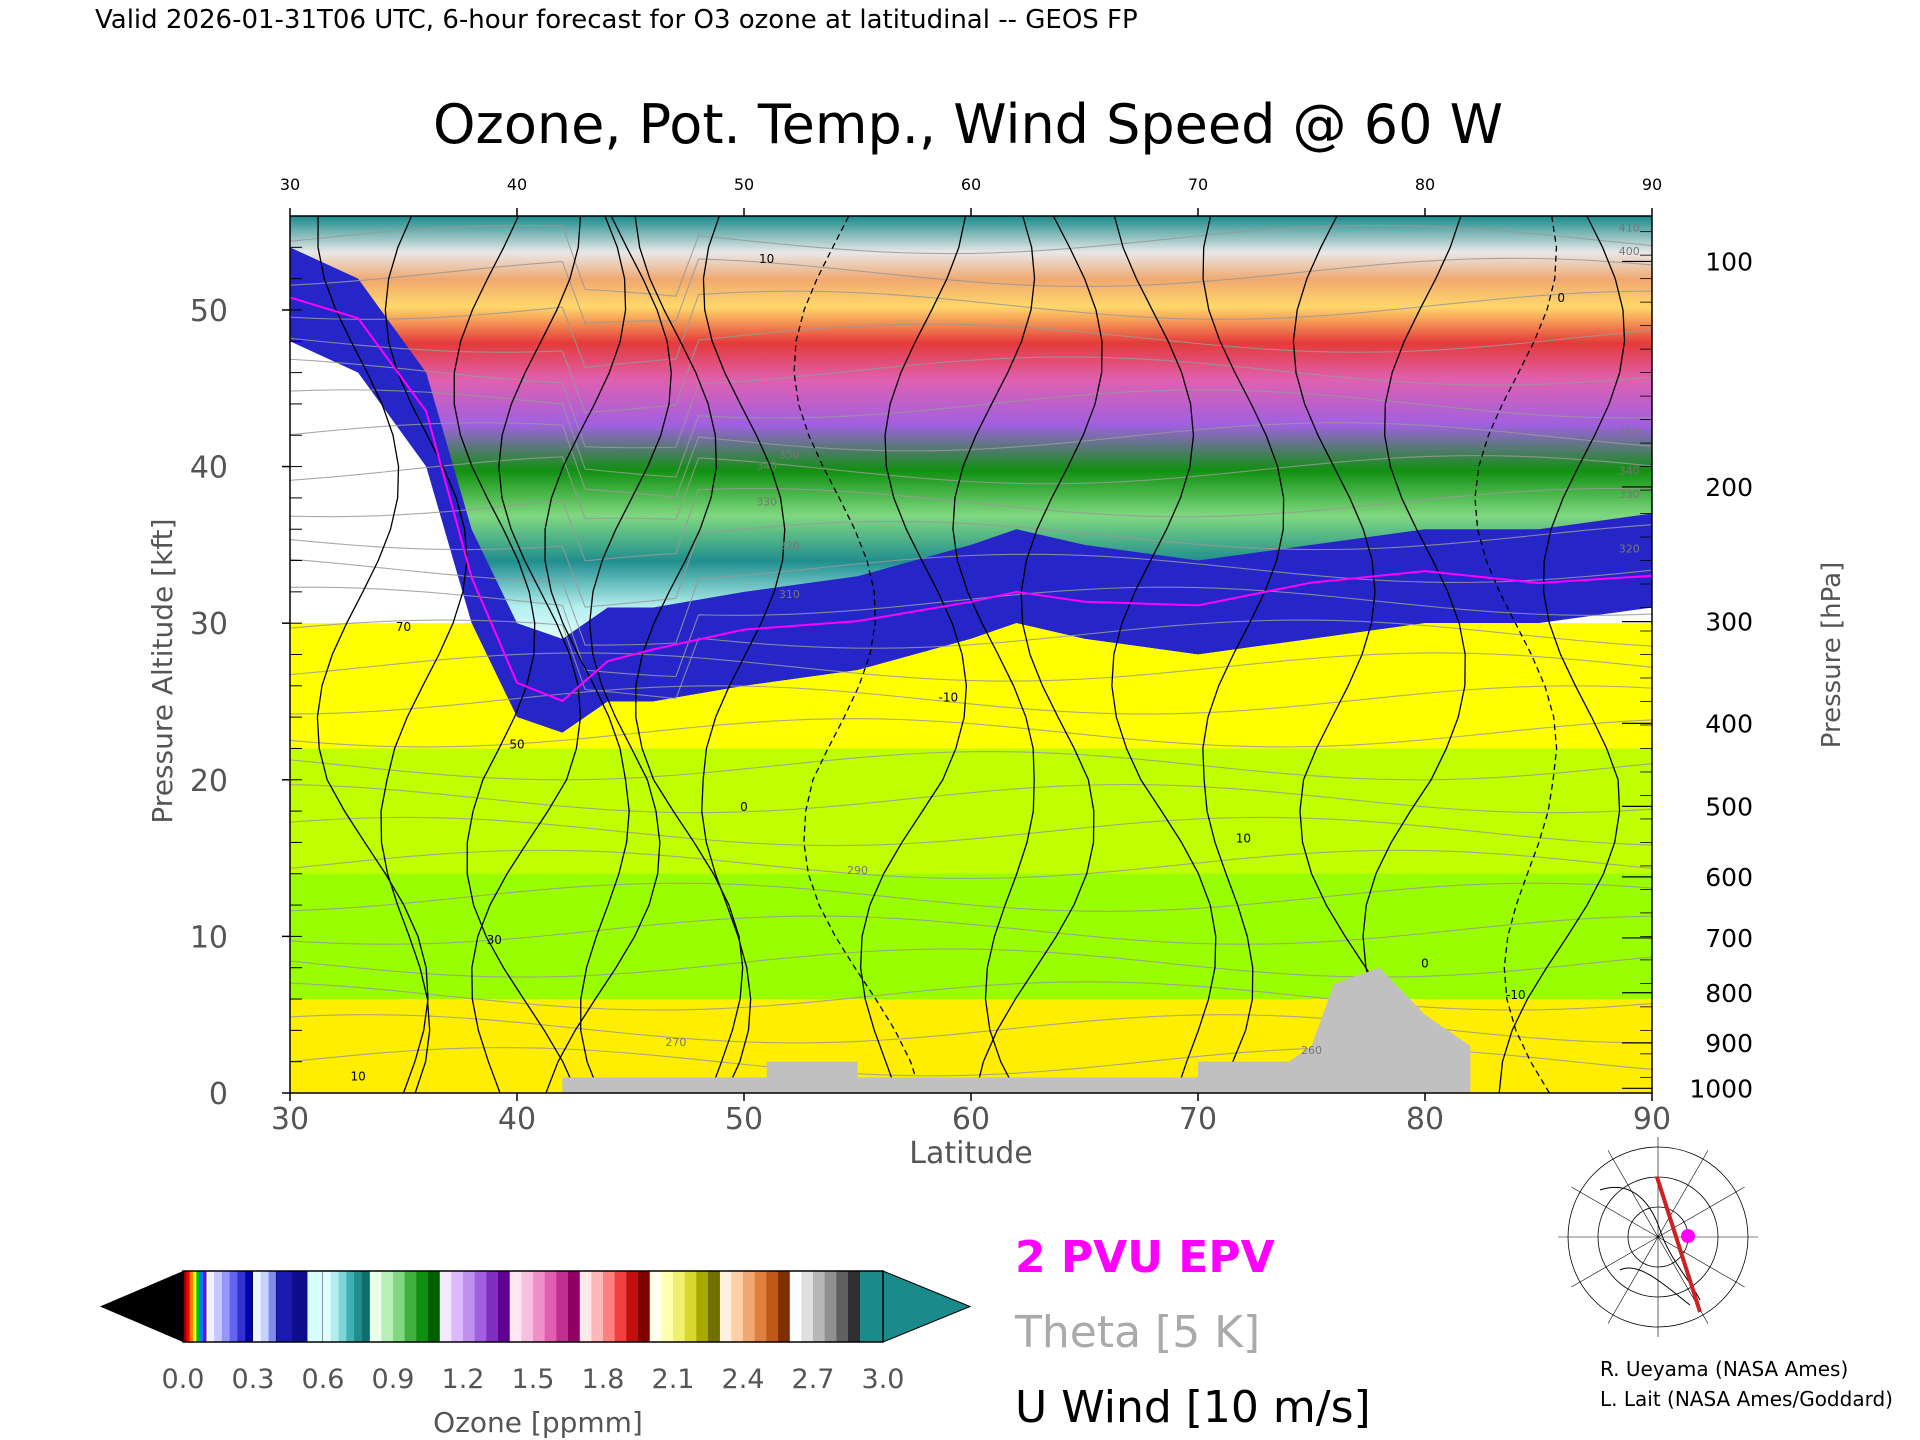  What do you see at coordinates (971, 195) in the screenshot?
I see `top-axis-ticks: 30 40 50 60 70 80 90` at bounding box center [971, 195].